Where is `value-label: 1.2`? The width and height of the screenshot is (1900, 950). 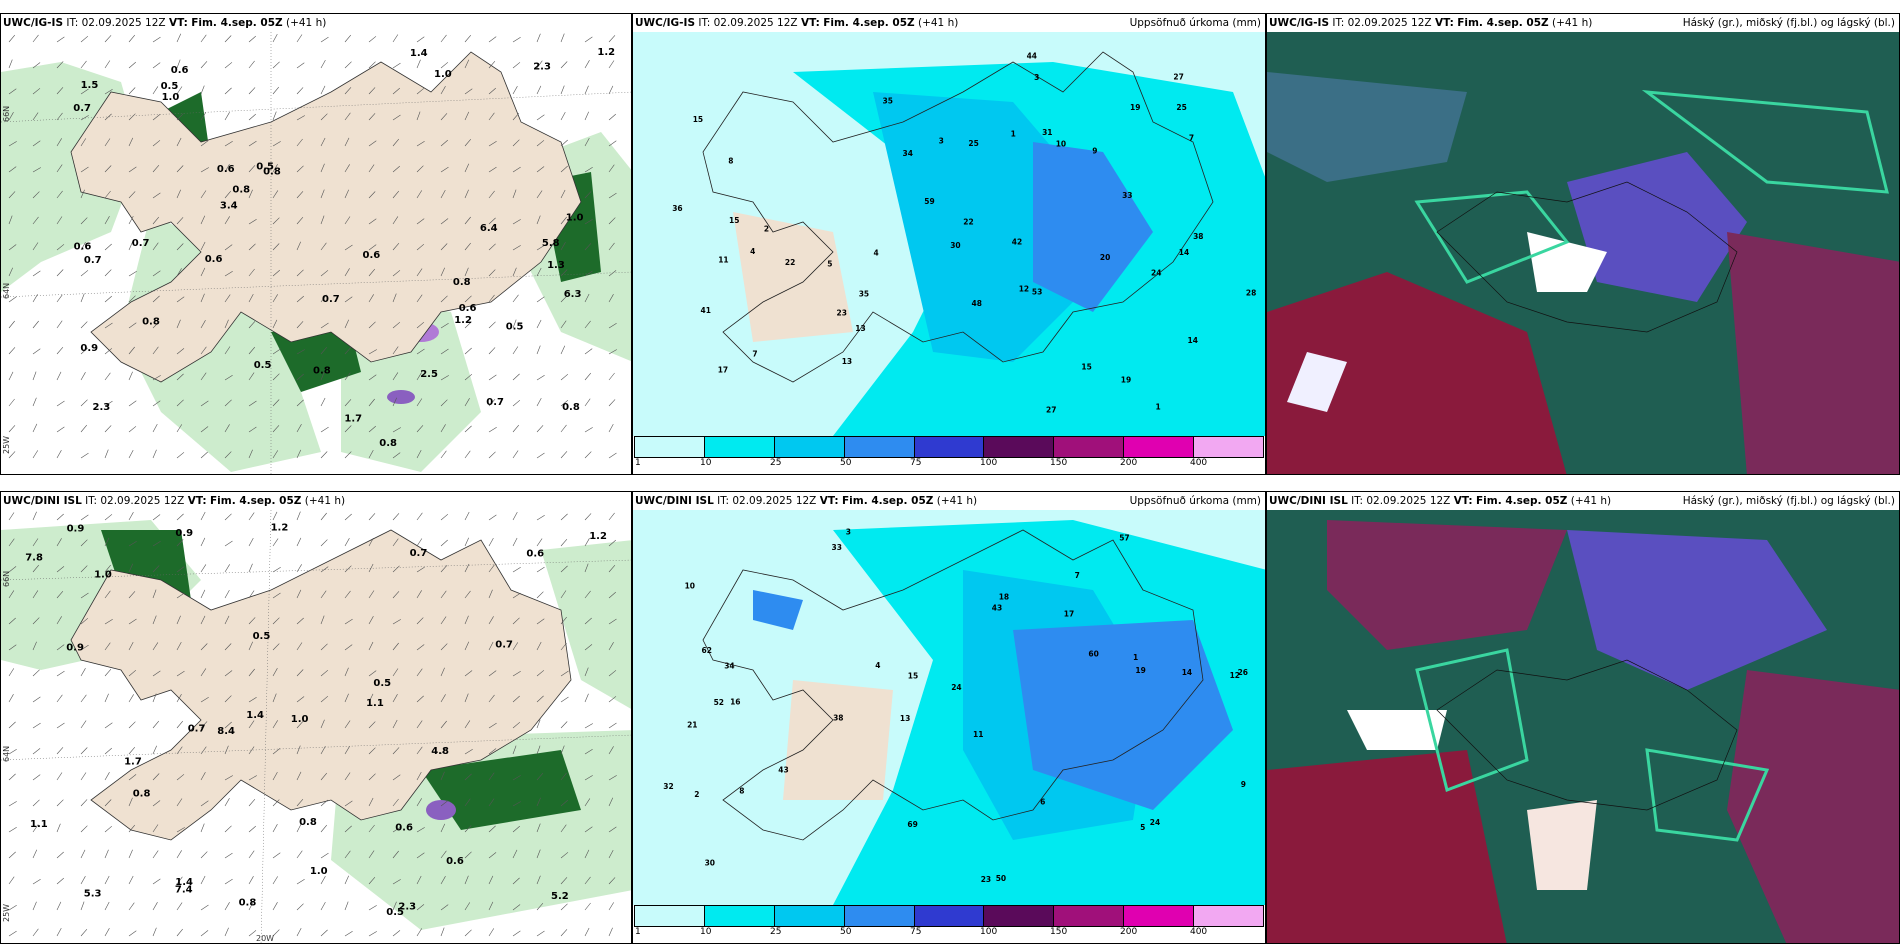
value-label: 1.2 is located at coordinates (463, 320).